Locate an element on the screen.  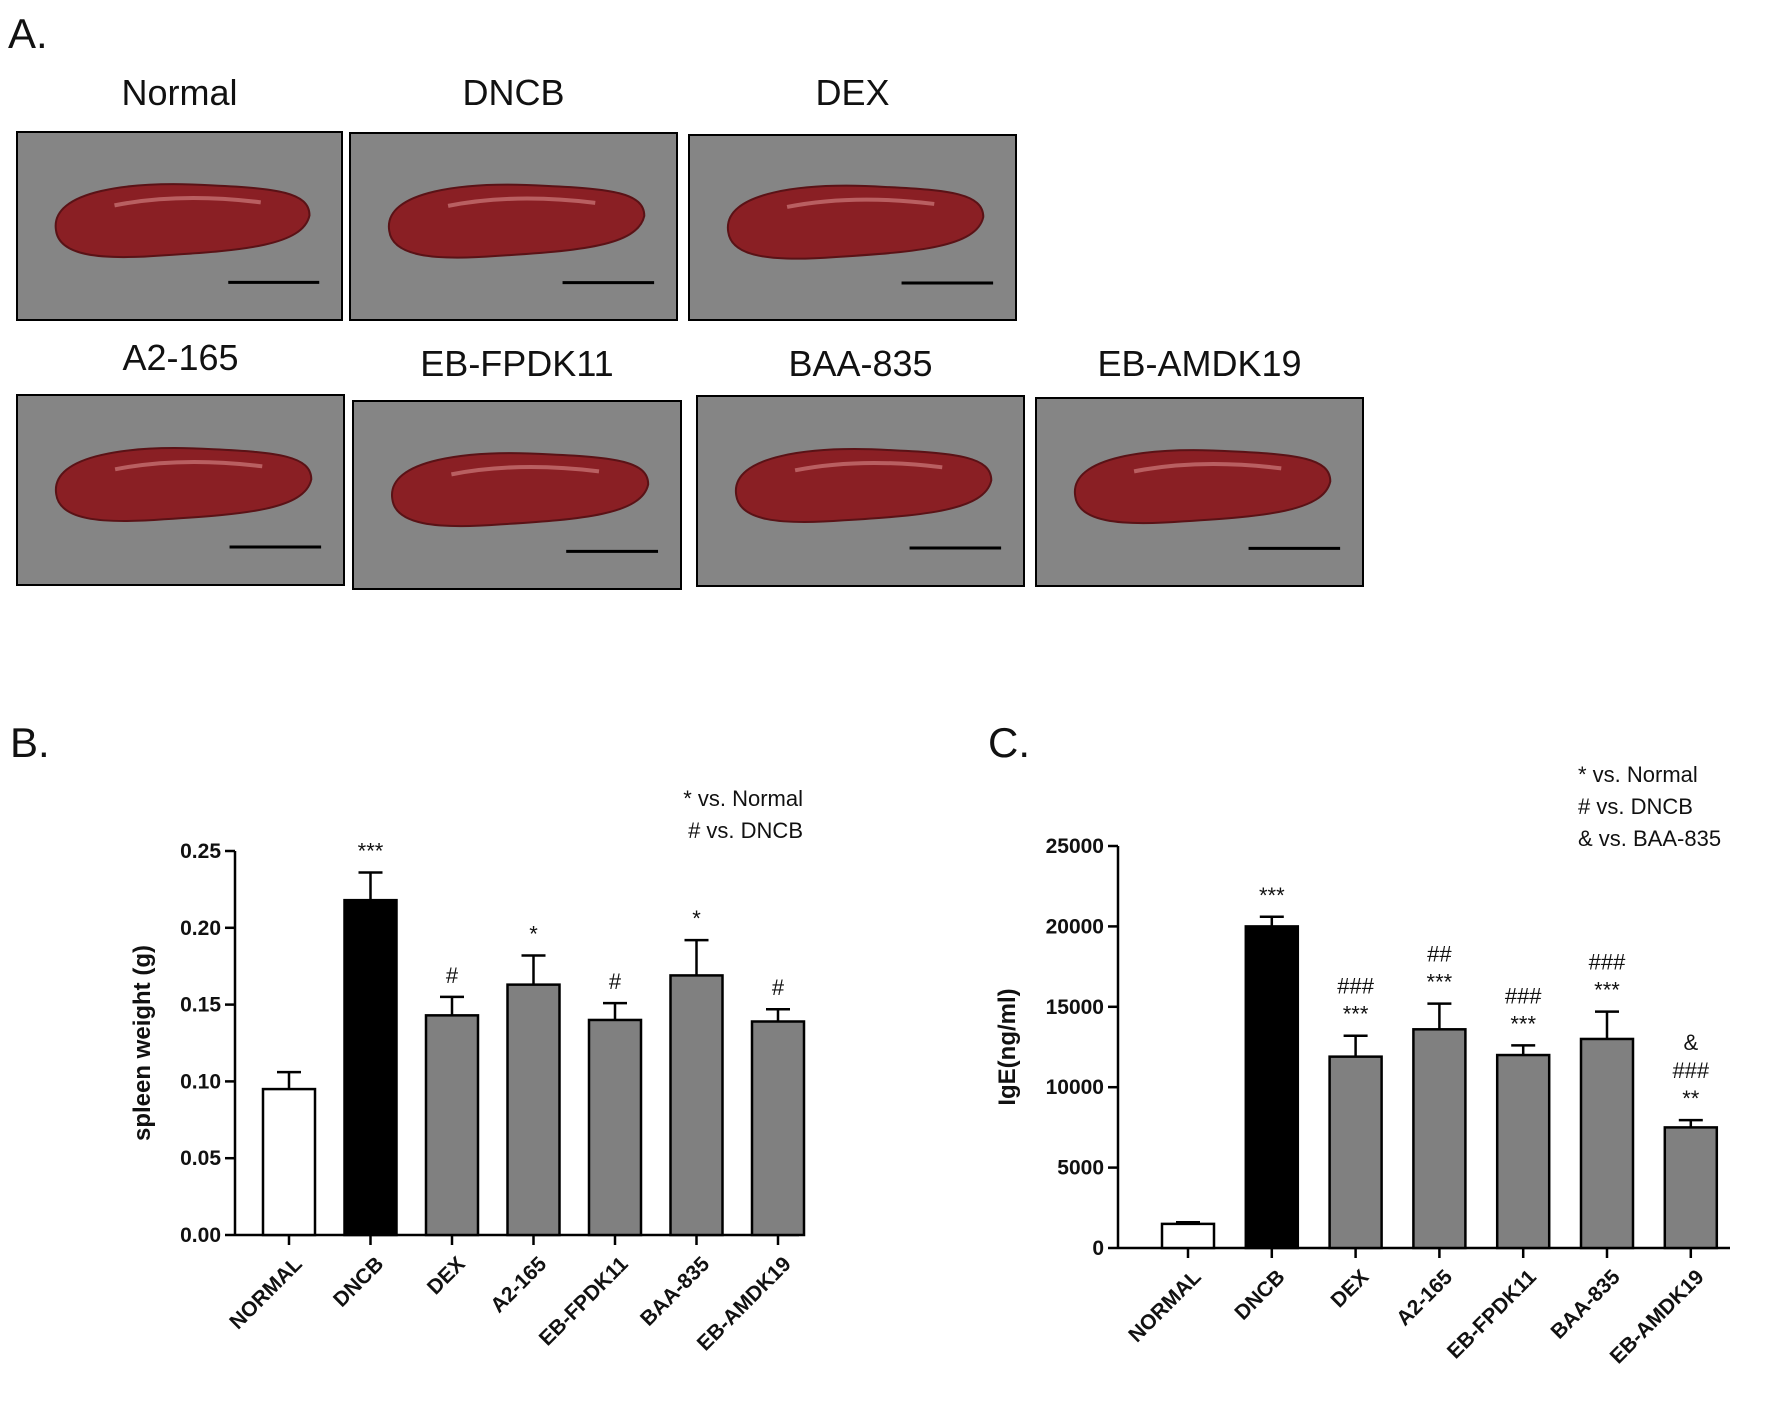
panel-label: B. is located at coordinates (30, 742).